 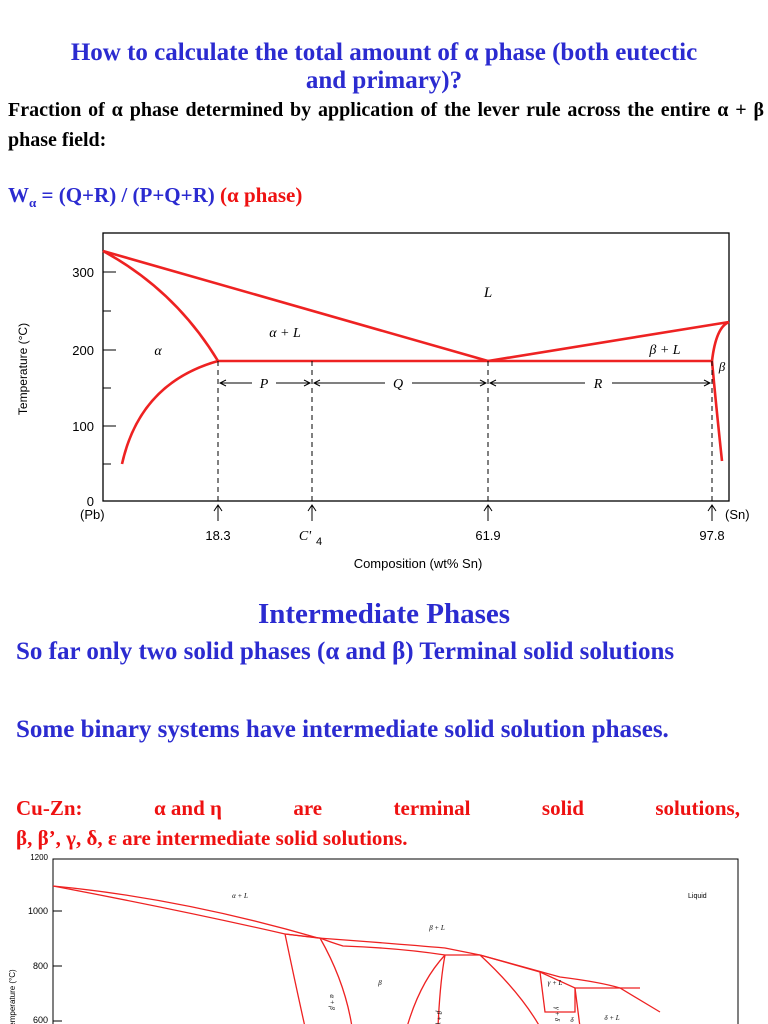 What do you see at coordinates (509, 989) in the screenshot?
I see `gamma-right` at bounding box center [509, 989].